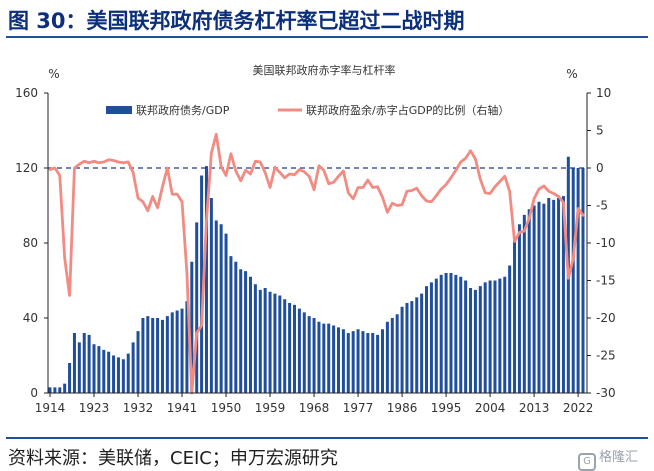  What do you see at coordinates (34, 393) in the screenshot?
I see `left-tick-label: 0` at bounding box center [34, 393].